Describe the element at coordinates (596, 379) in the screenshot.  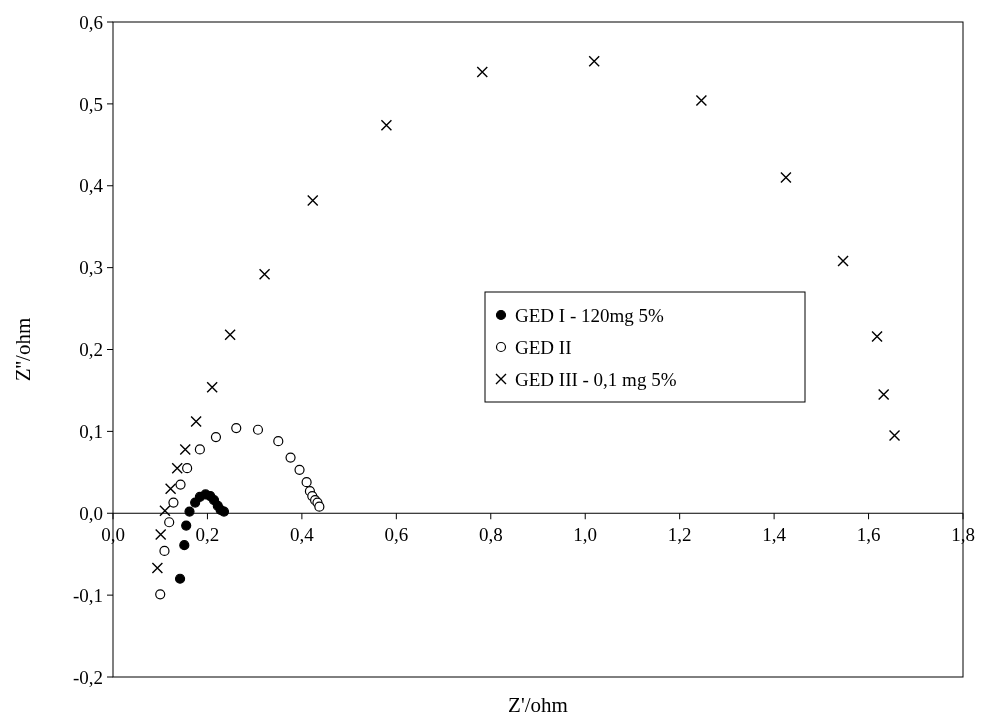
I see `legend-label: GED III - 0,1 mg 5%` at that location.